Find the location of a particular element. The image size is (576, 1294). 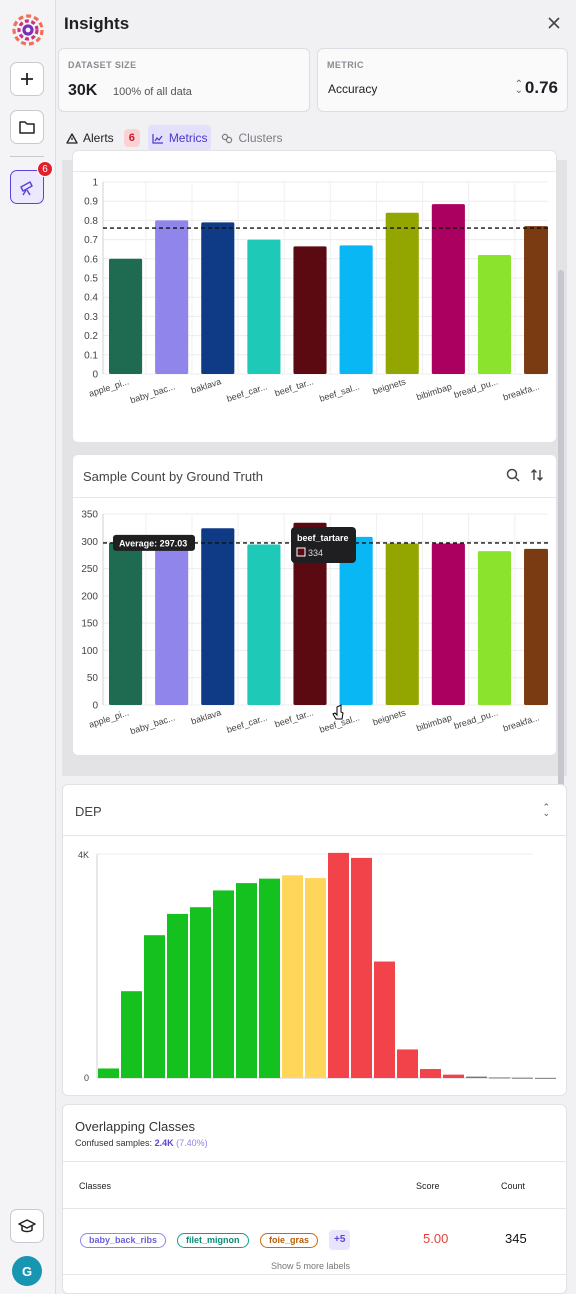

logo-icon is located at coordinates (28, 30).